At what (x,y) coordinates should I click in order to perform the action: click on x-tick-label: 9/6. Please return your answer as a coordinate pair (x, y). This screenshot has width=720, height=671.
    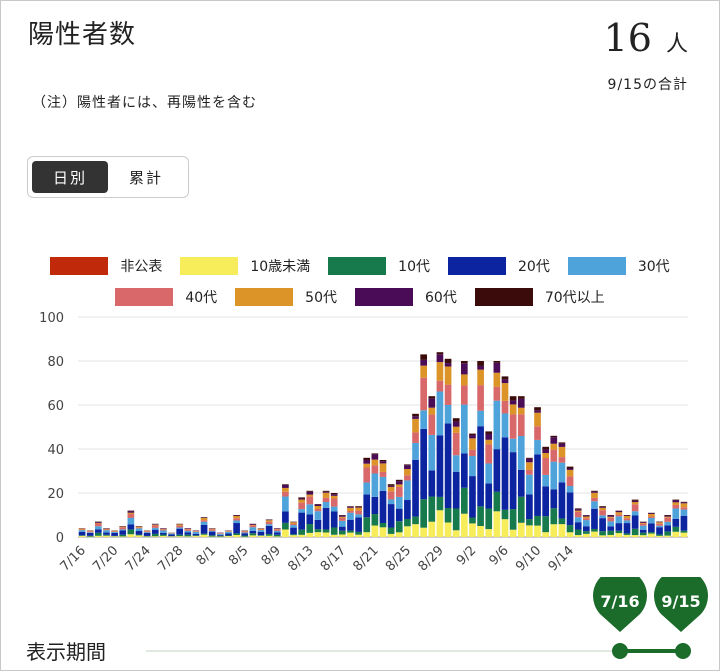
    Looking at the image, I should click on (498, 555).